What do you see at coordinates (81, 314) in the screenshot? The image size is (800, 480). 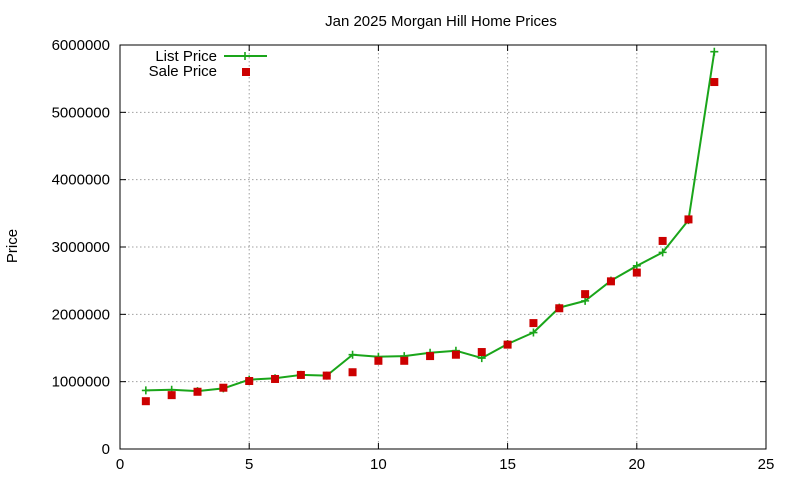 I see `y-tick-label: 2000000` at bounding box center [81, 314].